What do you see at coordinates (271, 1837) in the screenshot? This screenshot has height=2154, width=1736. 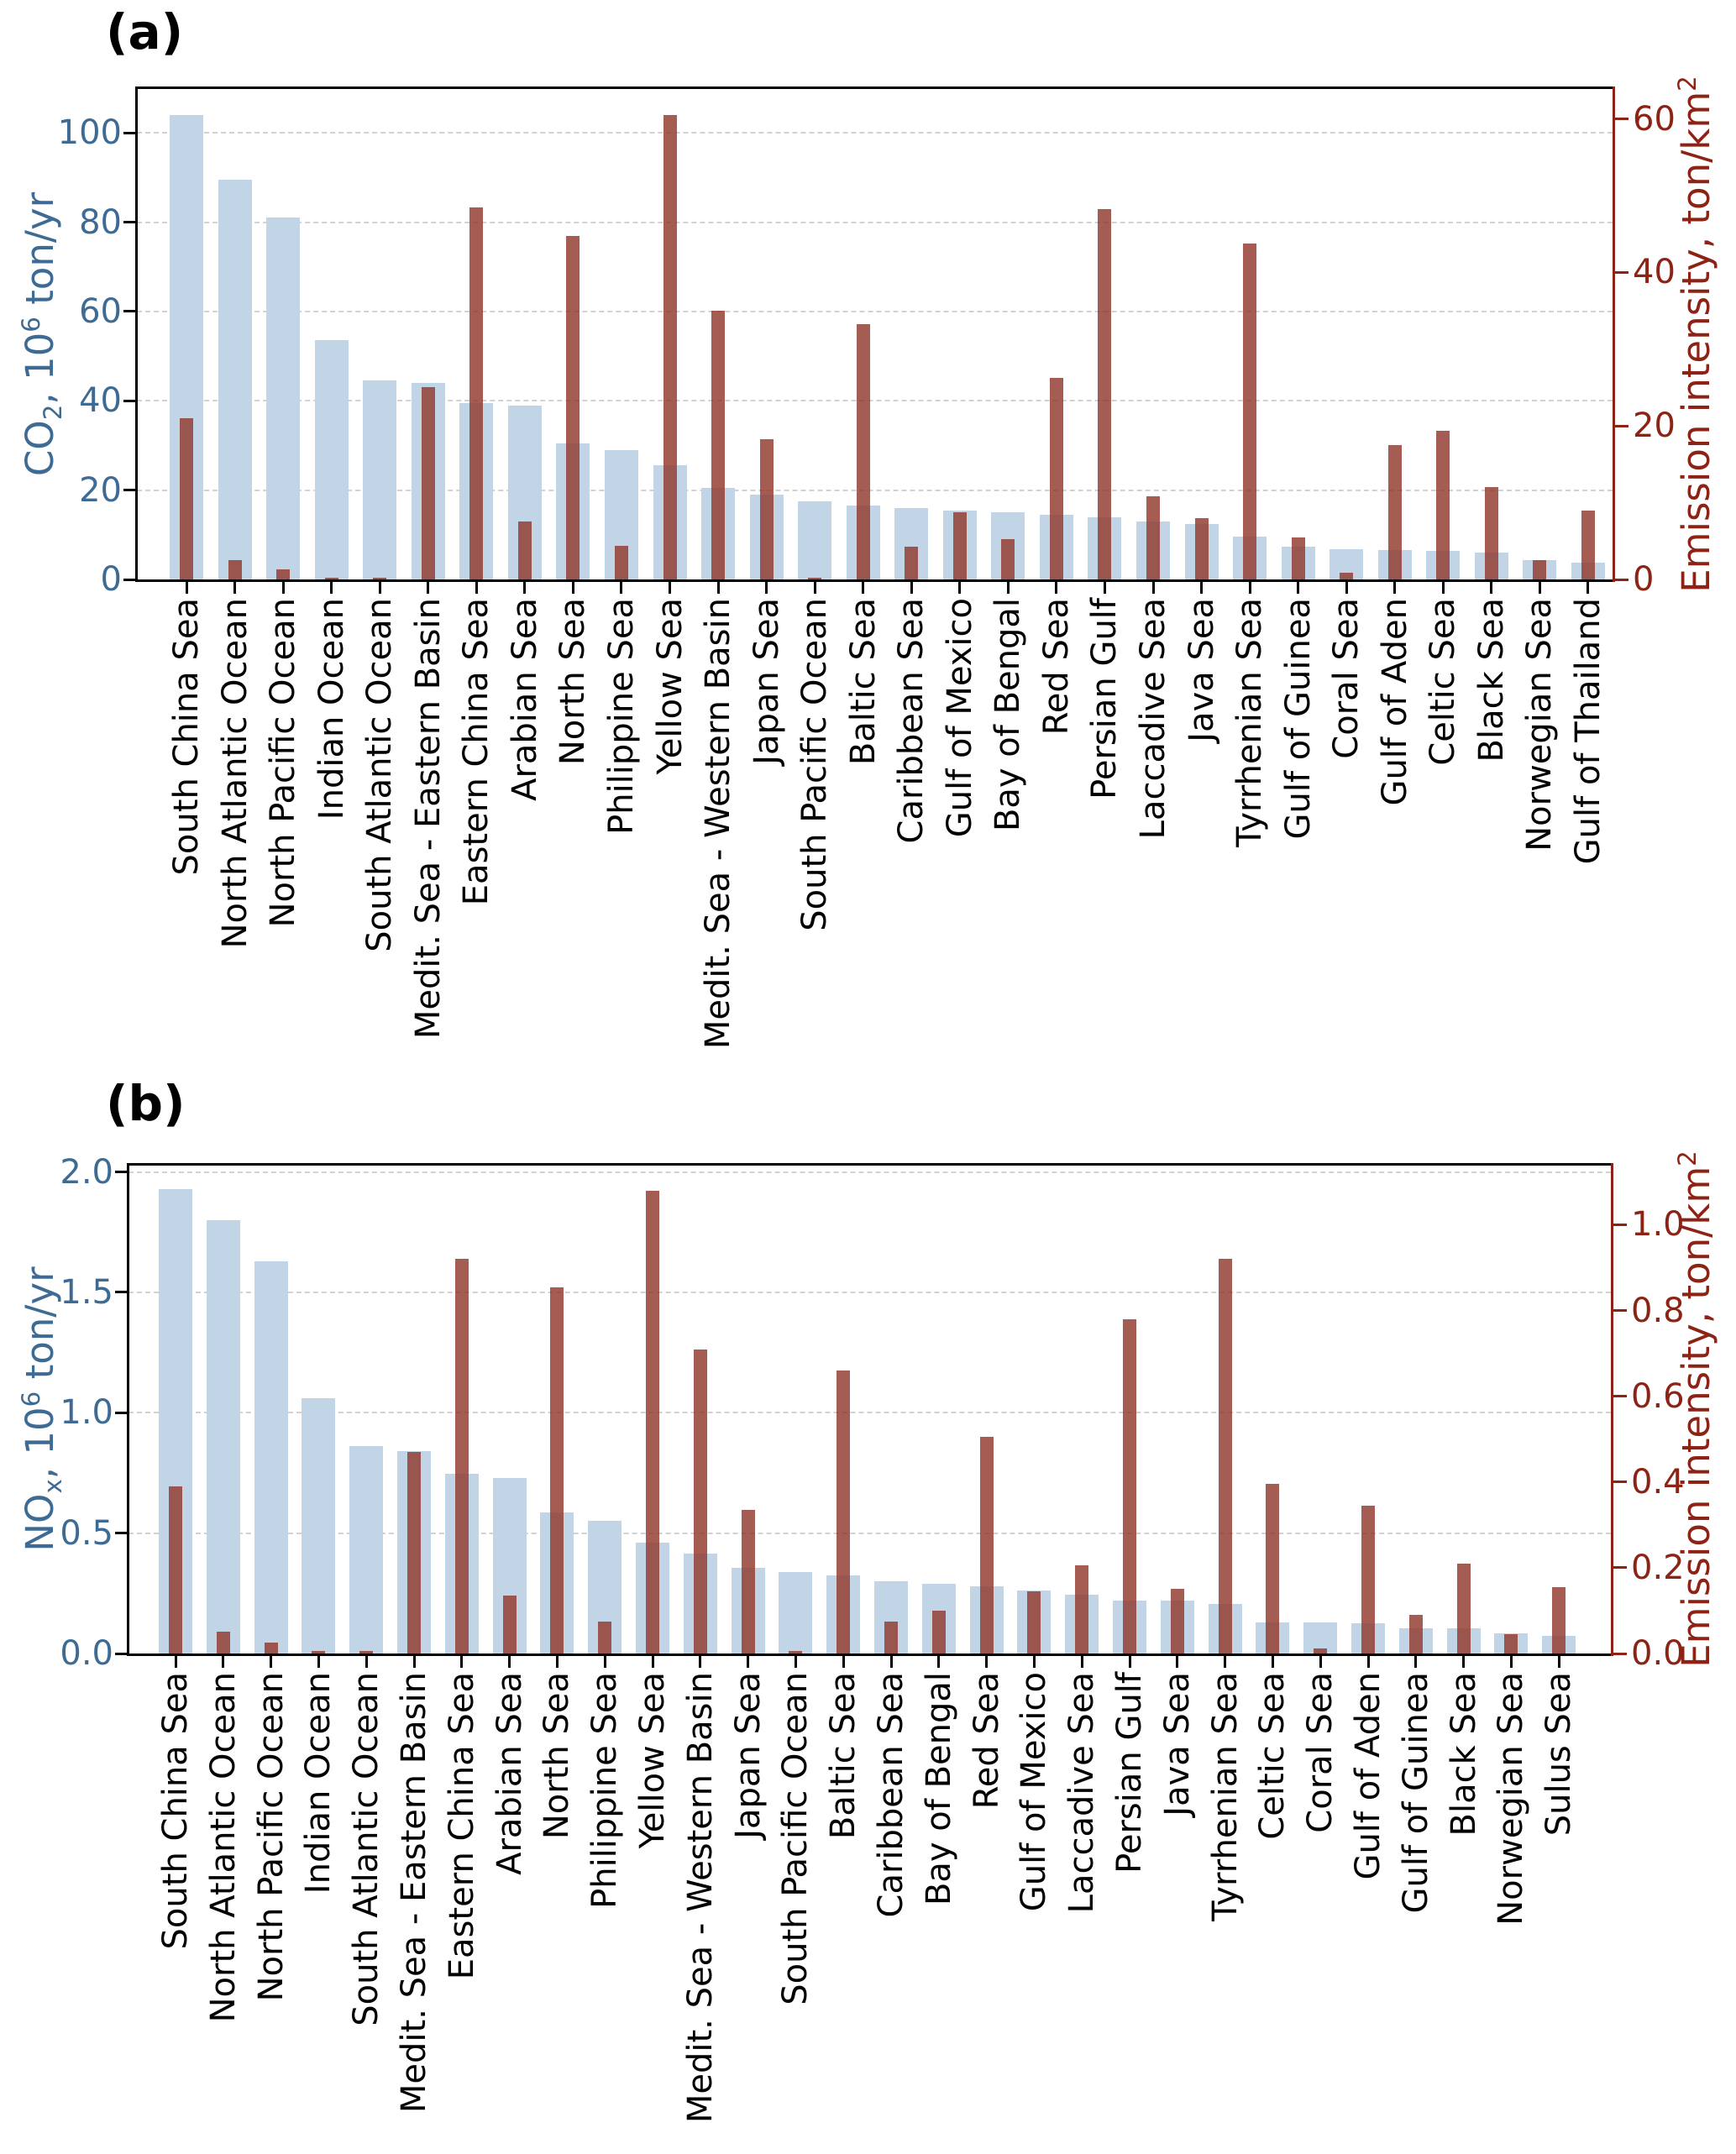 I see `x-tick-label: North Pacific Ocean` at bounding box center [271, 1837].